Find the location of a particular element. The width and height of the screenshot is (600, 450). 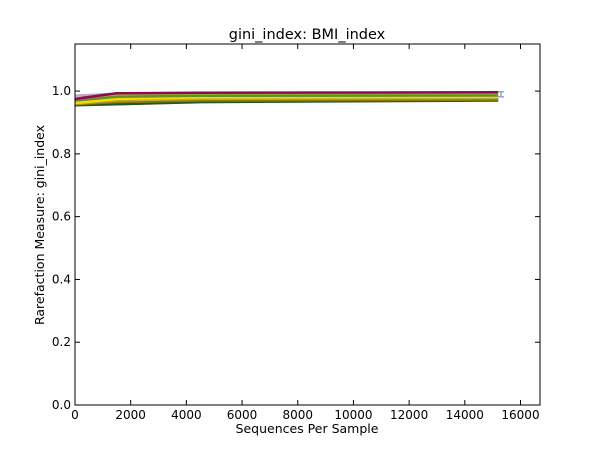

x-tick-label: 8000 is located at coordinates (297, 415).